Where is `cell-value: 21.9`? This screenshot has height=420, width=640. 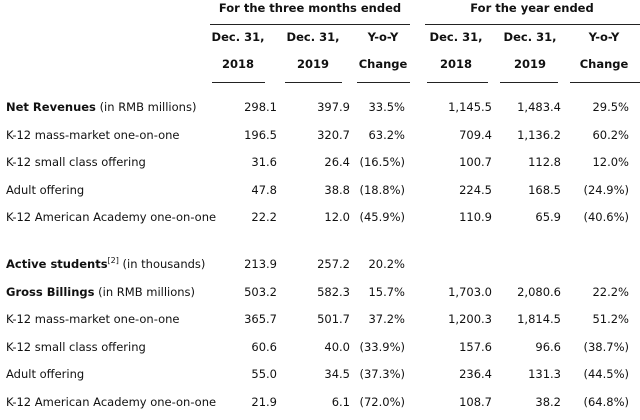 cell-value: 21.9 is located at coordinates (264, 402).